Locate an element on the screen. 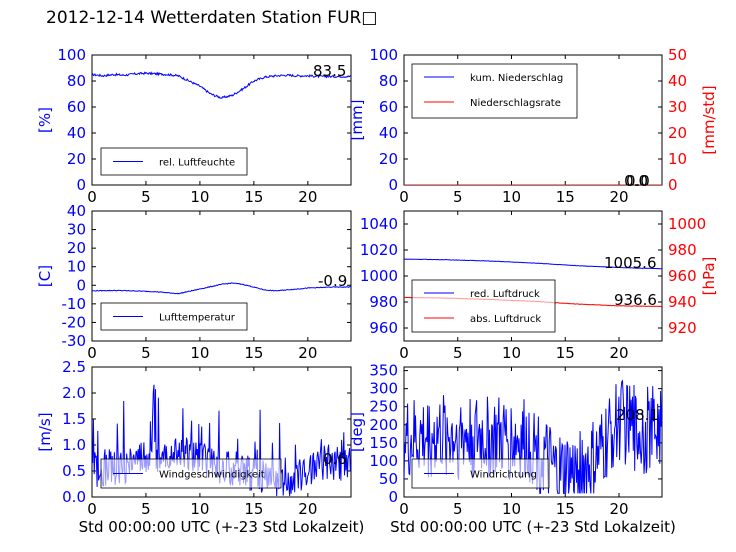 The image size is (736, 552). y-tick-label: 1.5 is located at coordinates (74, 419).